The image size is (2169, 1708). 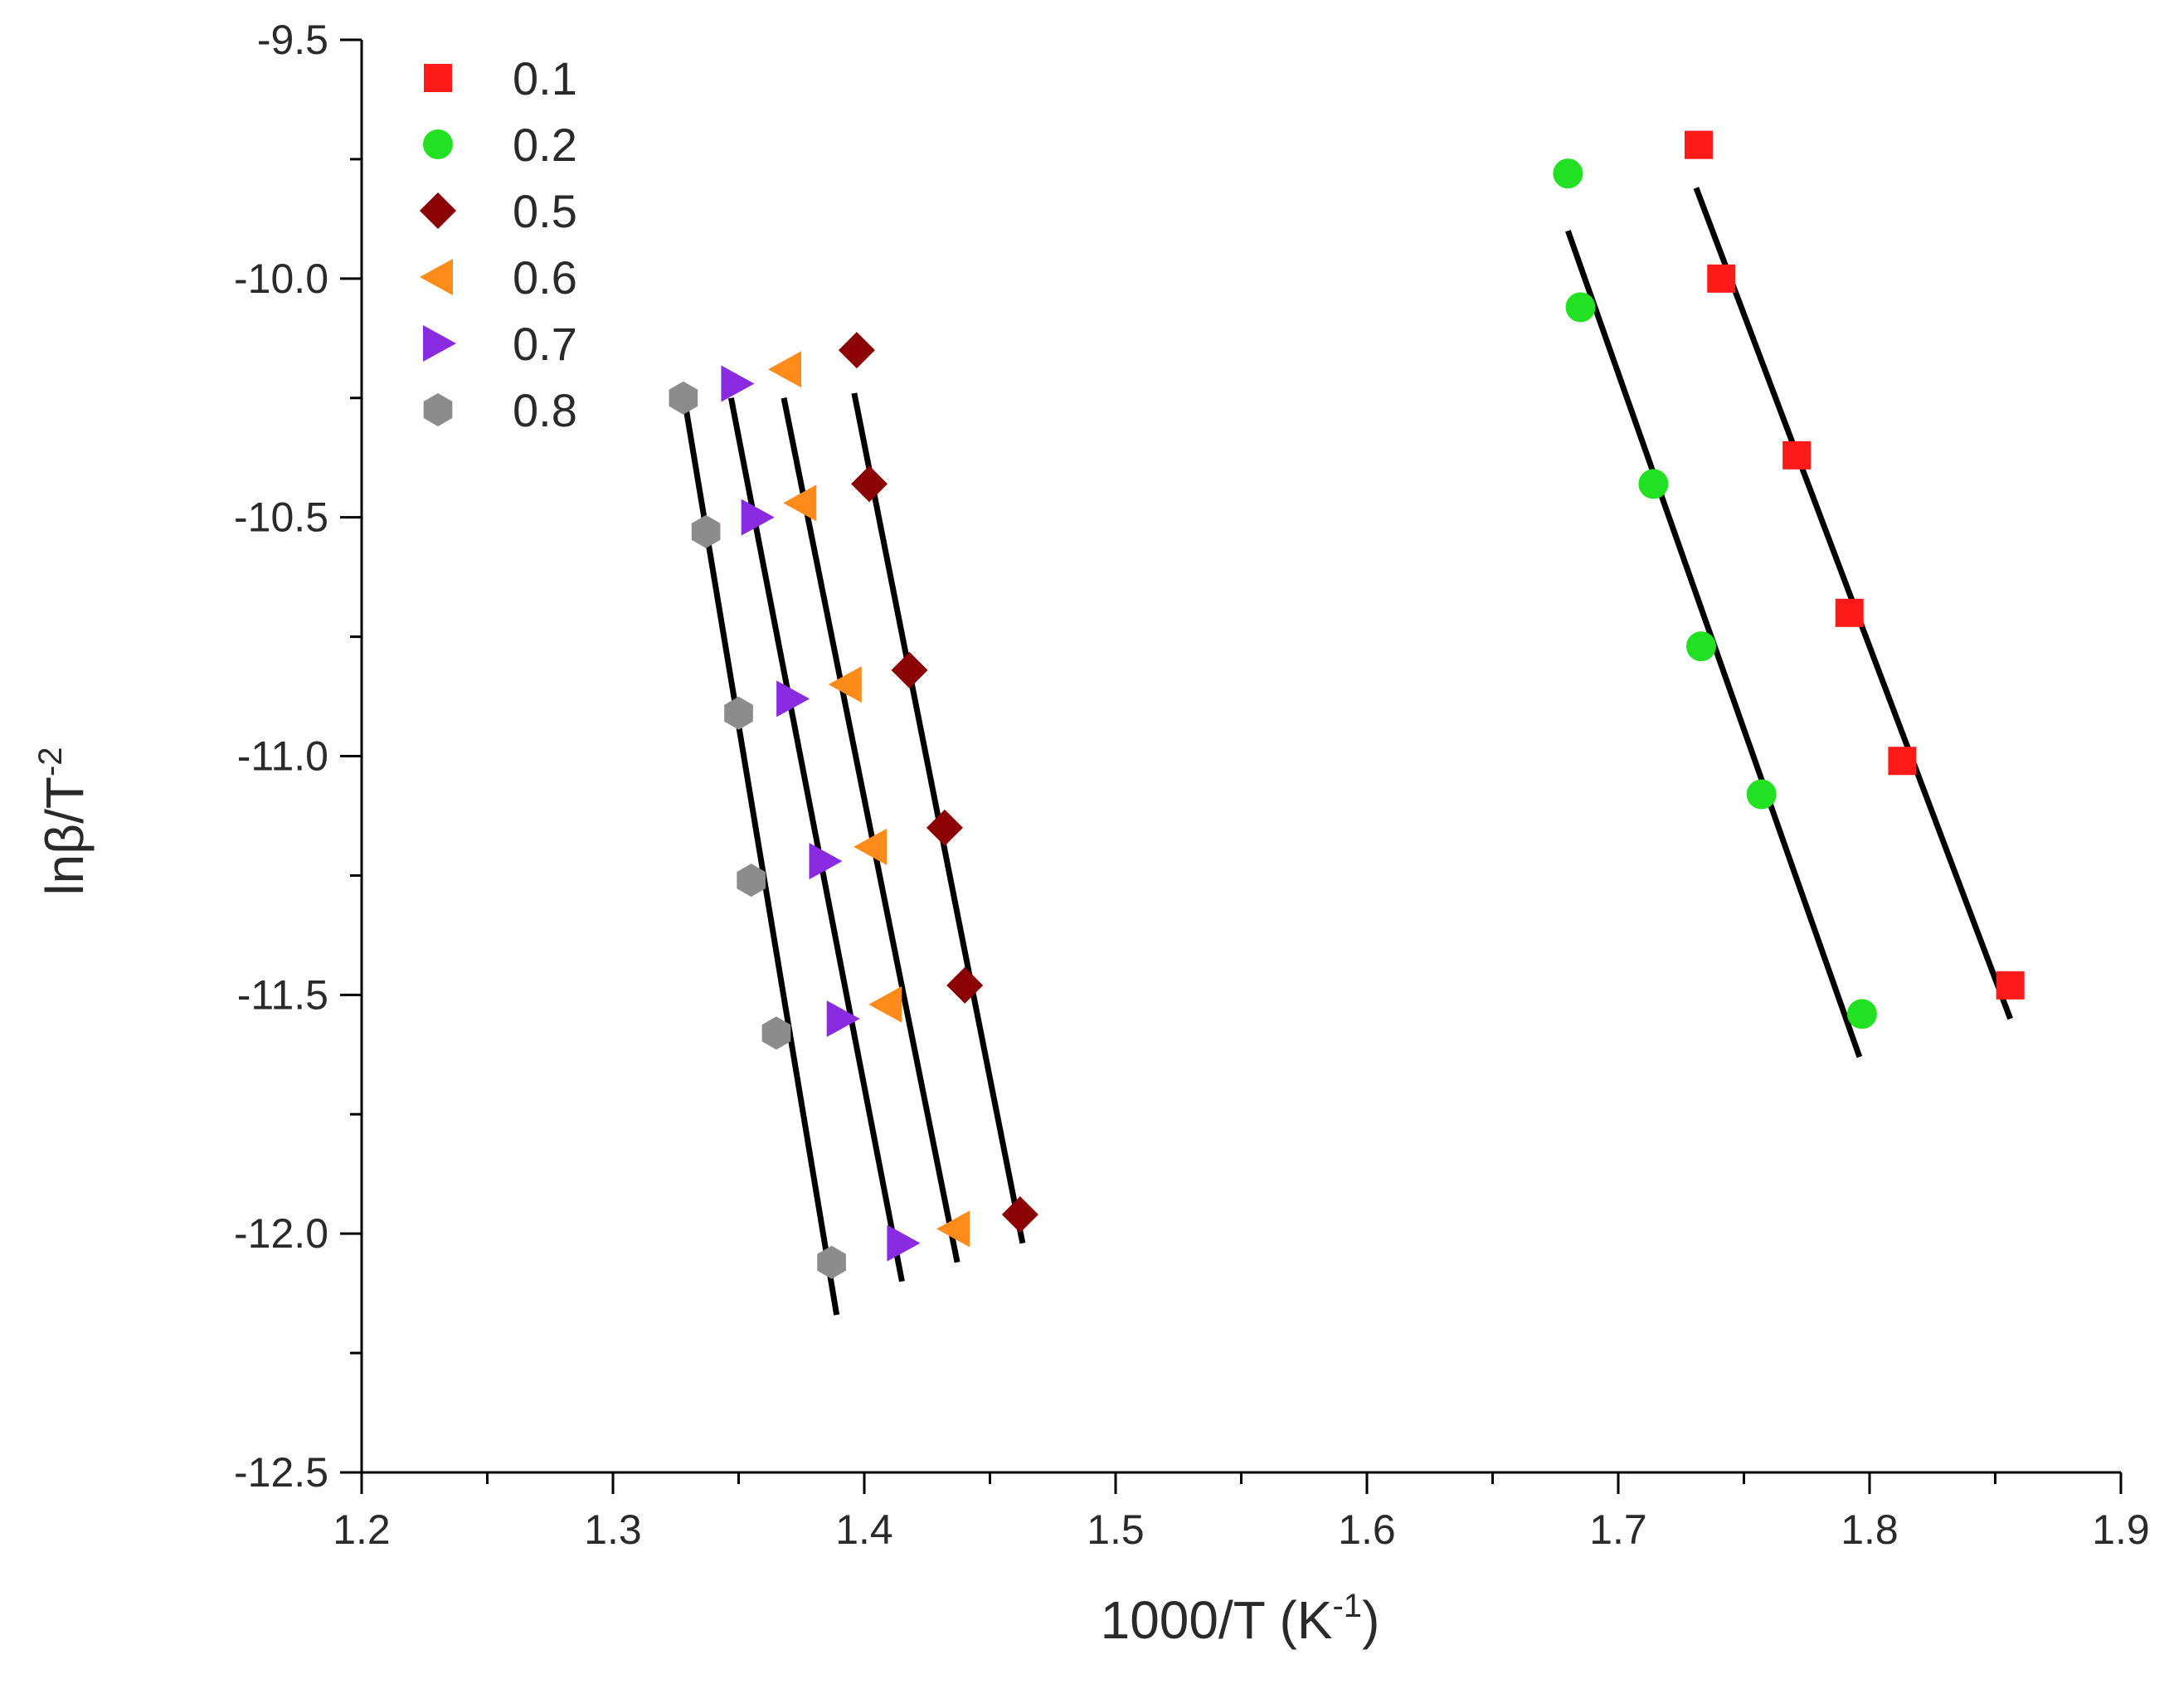 I want to click on x-tick-label: 1.5, so click(x=1116, y=1529).